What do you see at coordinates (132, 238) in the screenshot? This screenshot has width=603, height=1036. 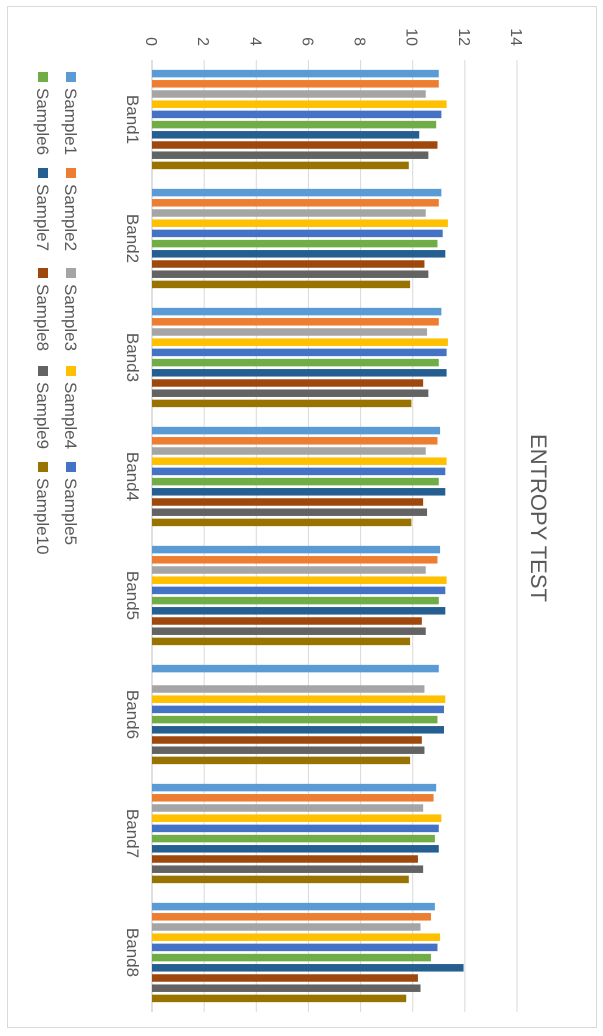 I see `category-label: Band2` at bounding box center [132, 238].